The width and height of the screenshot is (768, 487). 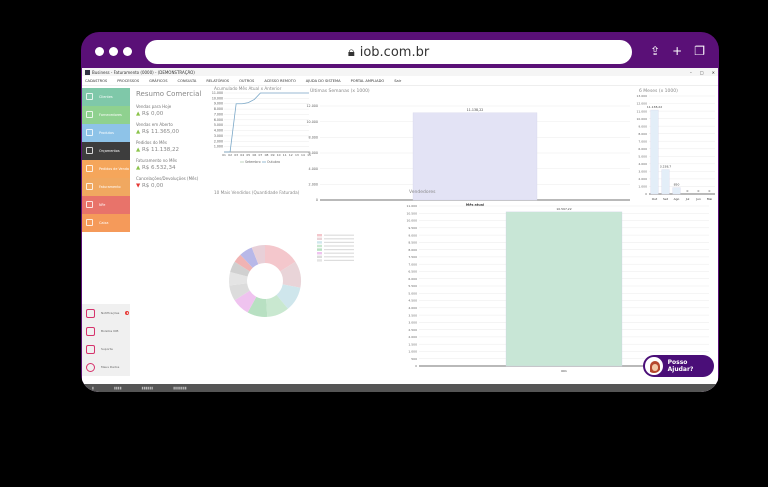 What do you see at coordinates (273, 162) in the screenshot?
I see `legend-label: Outubro` at bounding box center [273, 162].